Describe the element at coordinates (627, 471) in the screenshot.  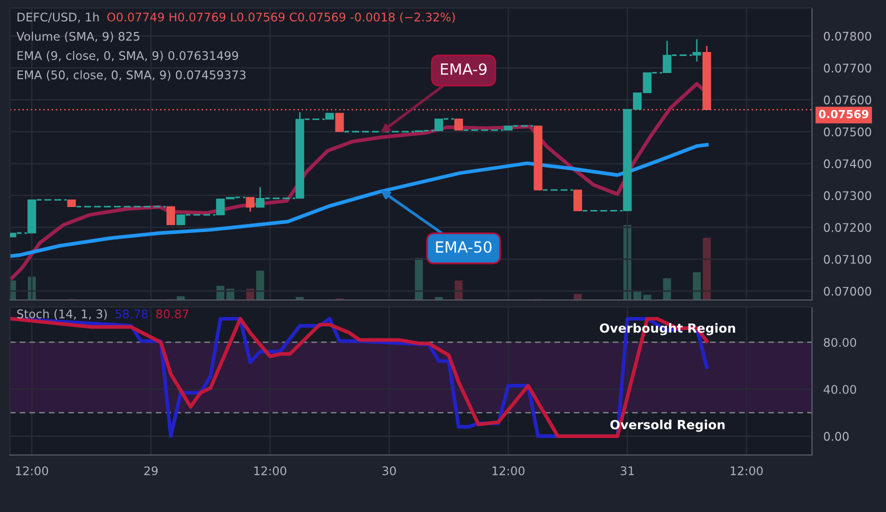
I see `x-tick-label: 31` at that location.